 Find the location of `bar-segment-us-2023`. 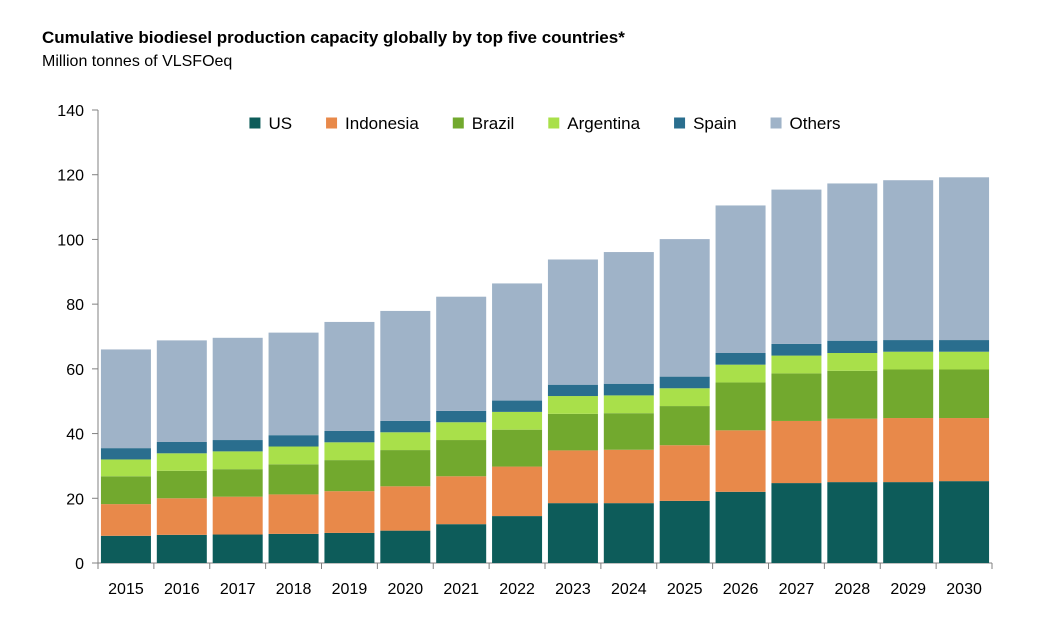

bar-segment-us-2023 is located at coordinates (572, 533).